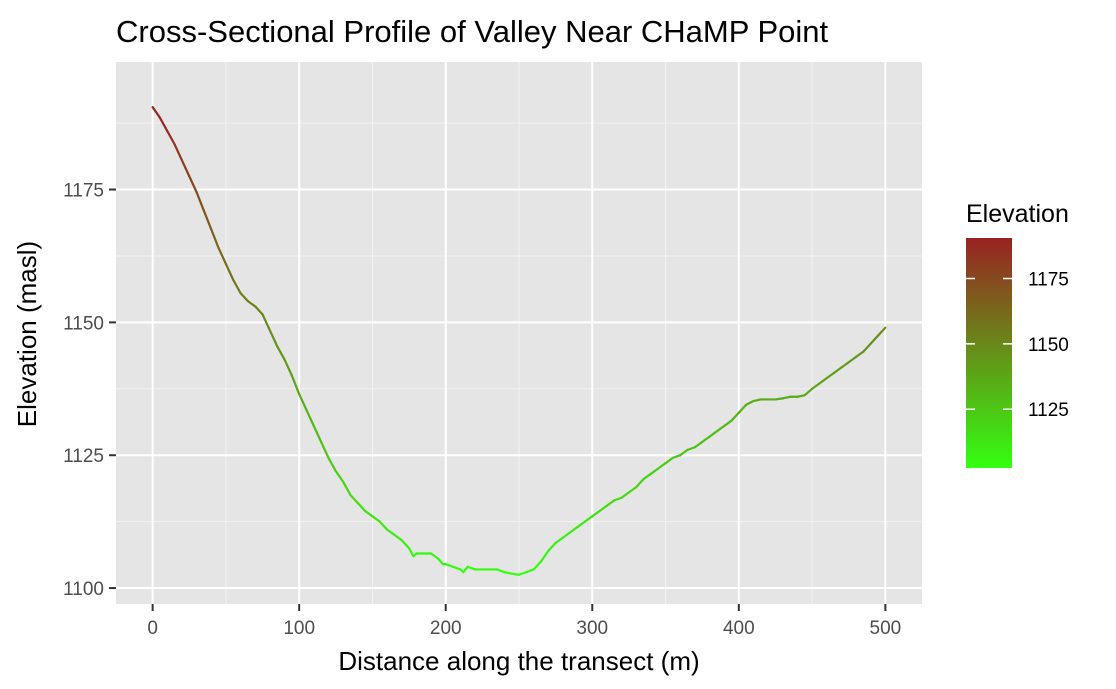 This screenshot has width=1116, height=689. What do you see at coordinates (89, 390) in the screenshot?
I see `y-axis: 1100 1125 1150 1175` at bounding box center [89, 390].